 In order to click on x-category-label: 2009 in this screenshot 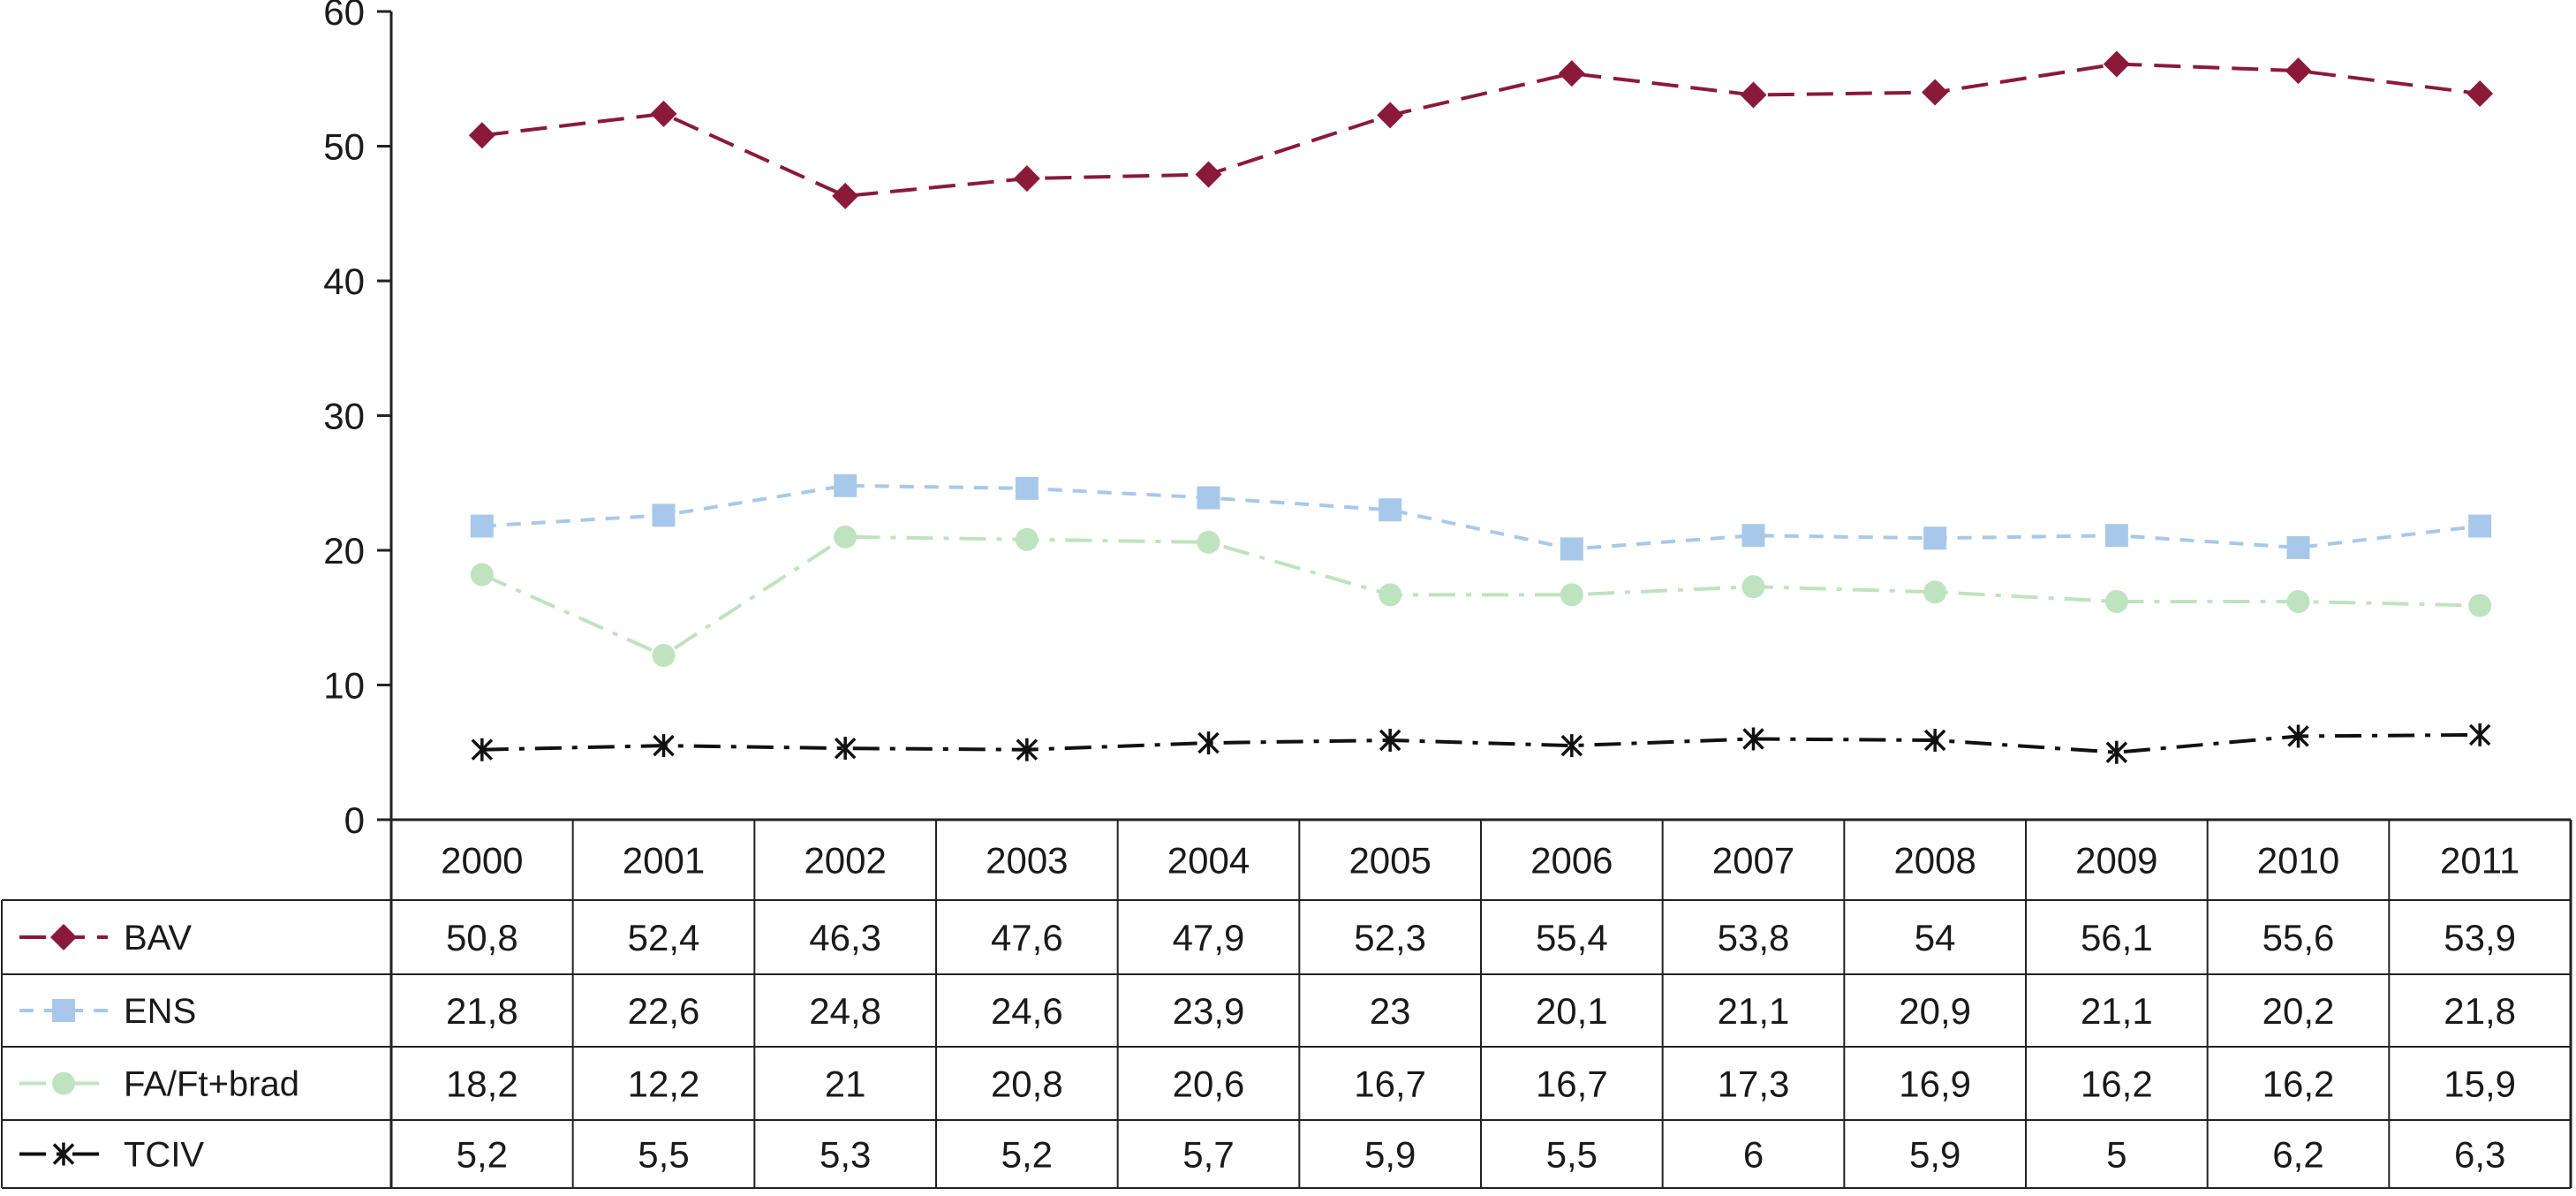, I will do `click(2116, 861)`.